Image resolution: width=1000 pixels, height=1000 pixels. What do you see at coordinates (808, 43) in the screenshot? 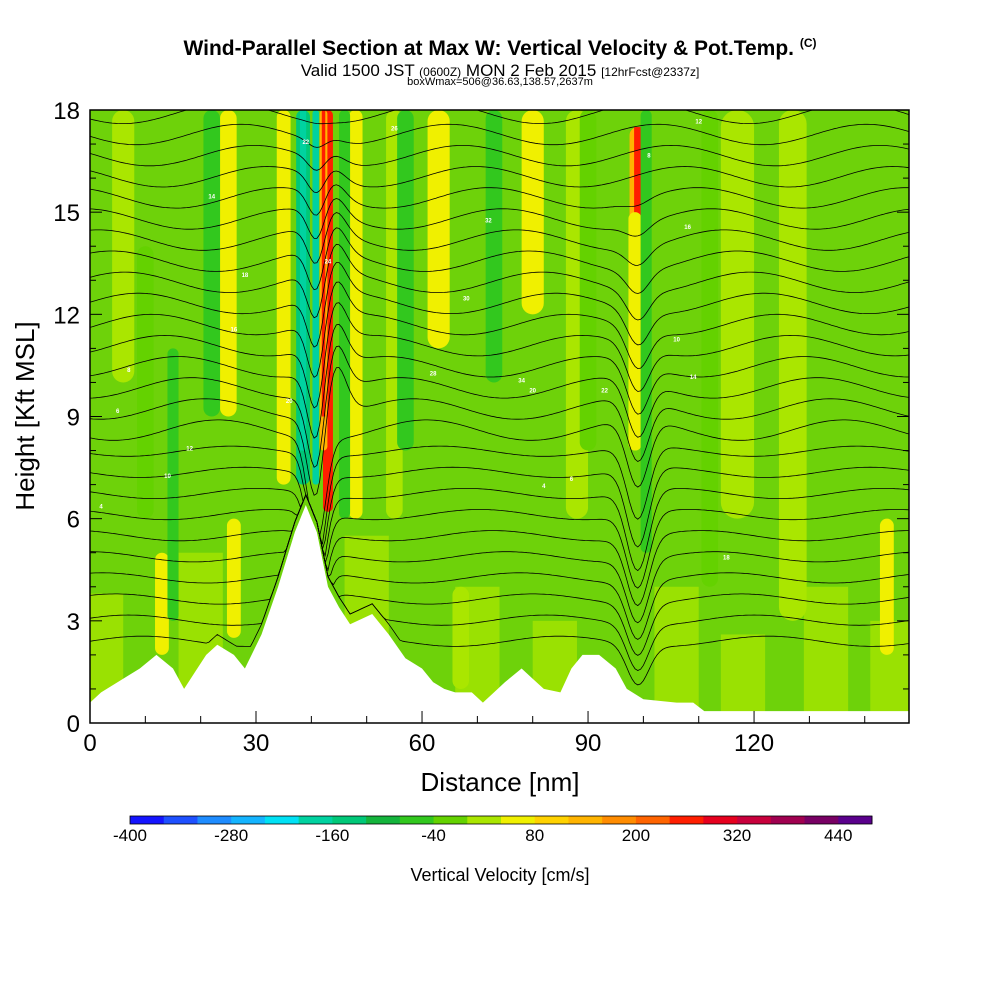
I see `copyright-mark: (C)` at bounding box center [808, 43].